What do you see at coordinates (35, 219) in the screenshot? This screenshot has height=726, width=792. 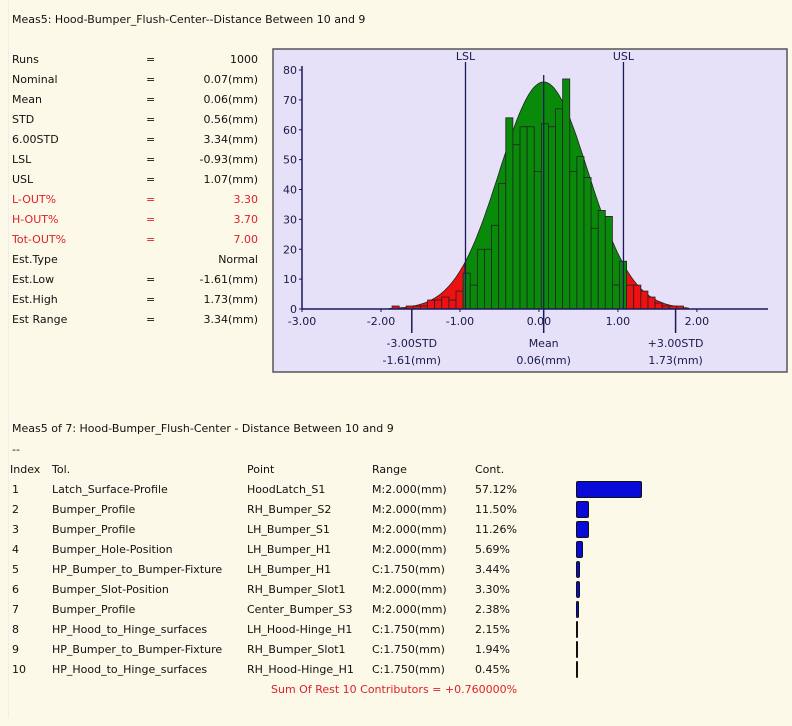 I see `stat-label: H-OUT%` at bounding box center [35, 219].